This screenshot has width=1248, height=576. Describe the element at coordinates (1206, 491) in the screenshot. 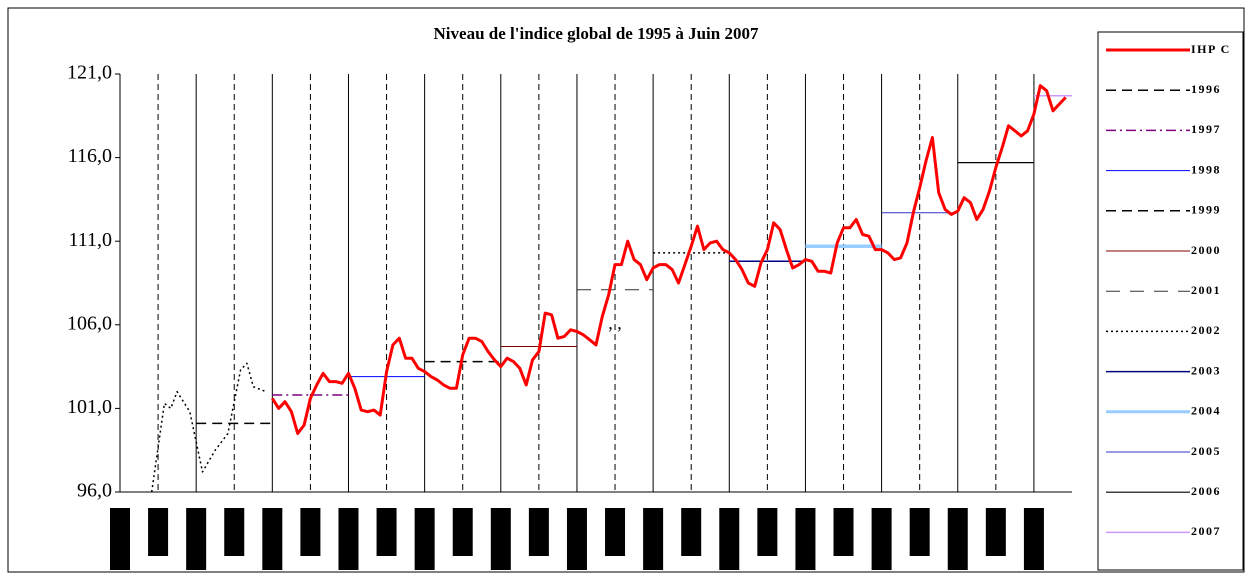

I see `legend-label: 2006` at that location.